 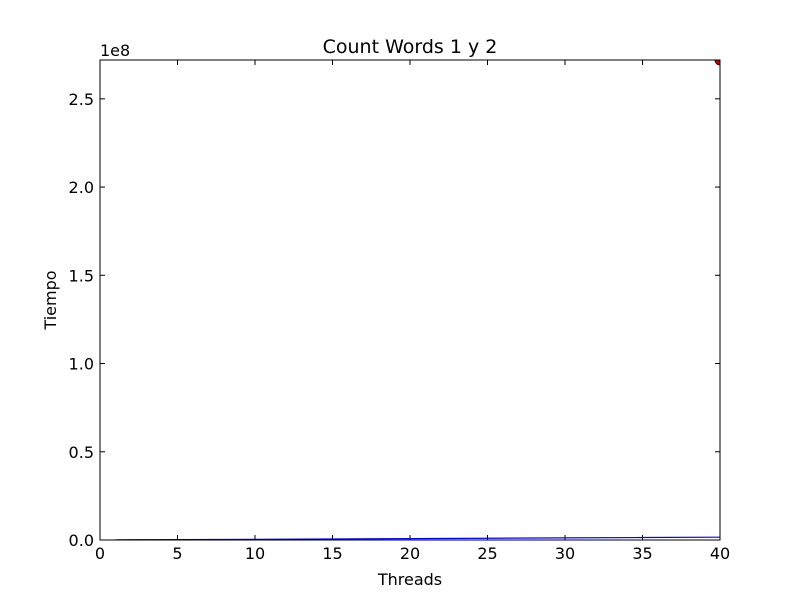 I want to click on data-point-marker, so click(x=717, y=63).